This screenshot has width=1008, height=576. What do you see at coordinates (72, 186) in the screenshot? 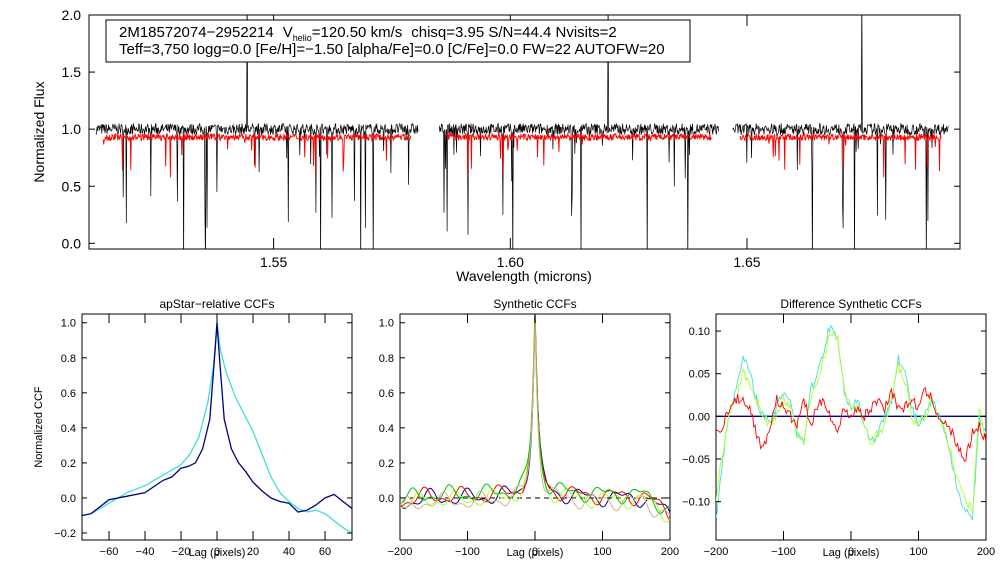
I see `y-tick-label: 0.5` at bounding box center [72, 186].